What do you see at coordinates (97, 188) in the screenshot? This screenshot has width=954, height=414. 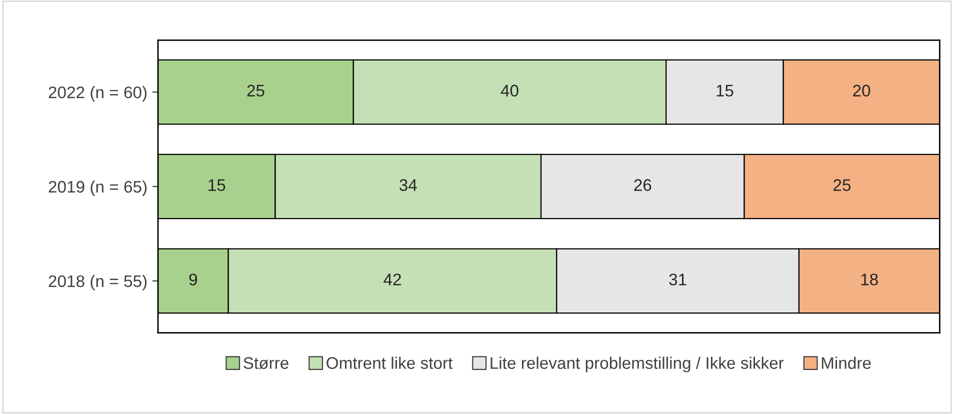 I see `y-tick-label: 2019 (n = 65)` at bounding box center [97, 188].